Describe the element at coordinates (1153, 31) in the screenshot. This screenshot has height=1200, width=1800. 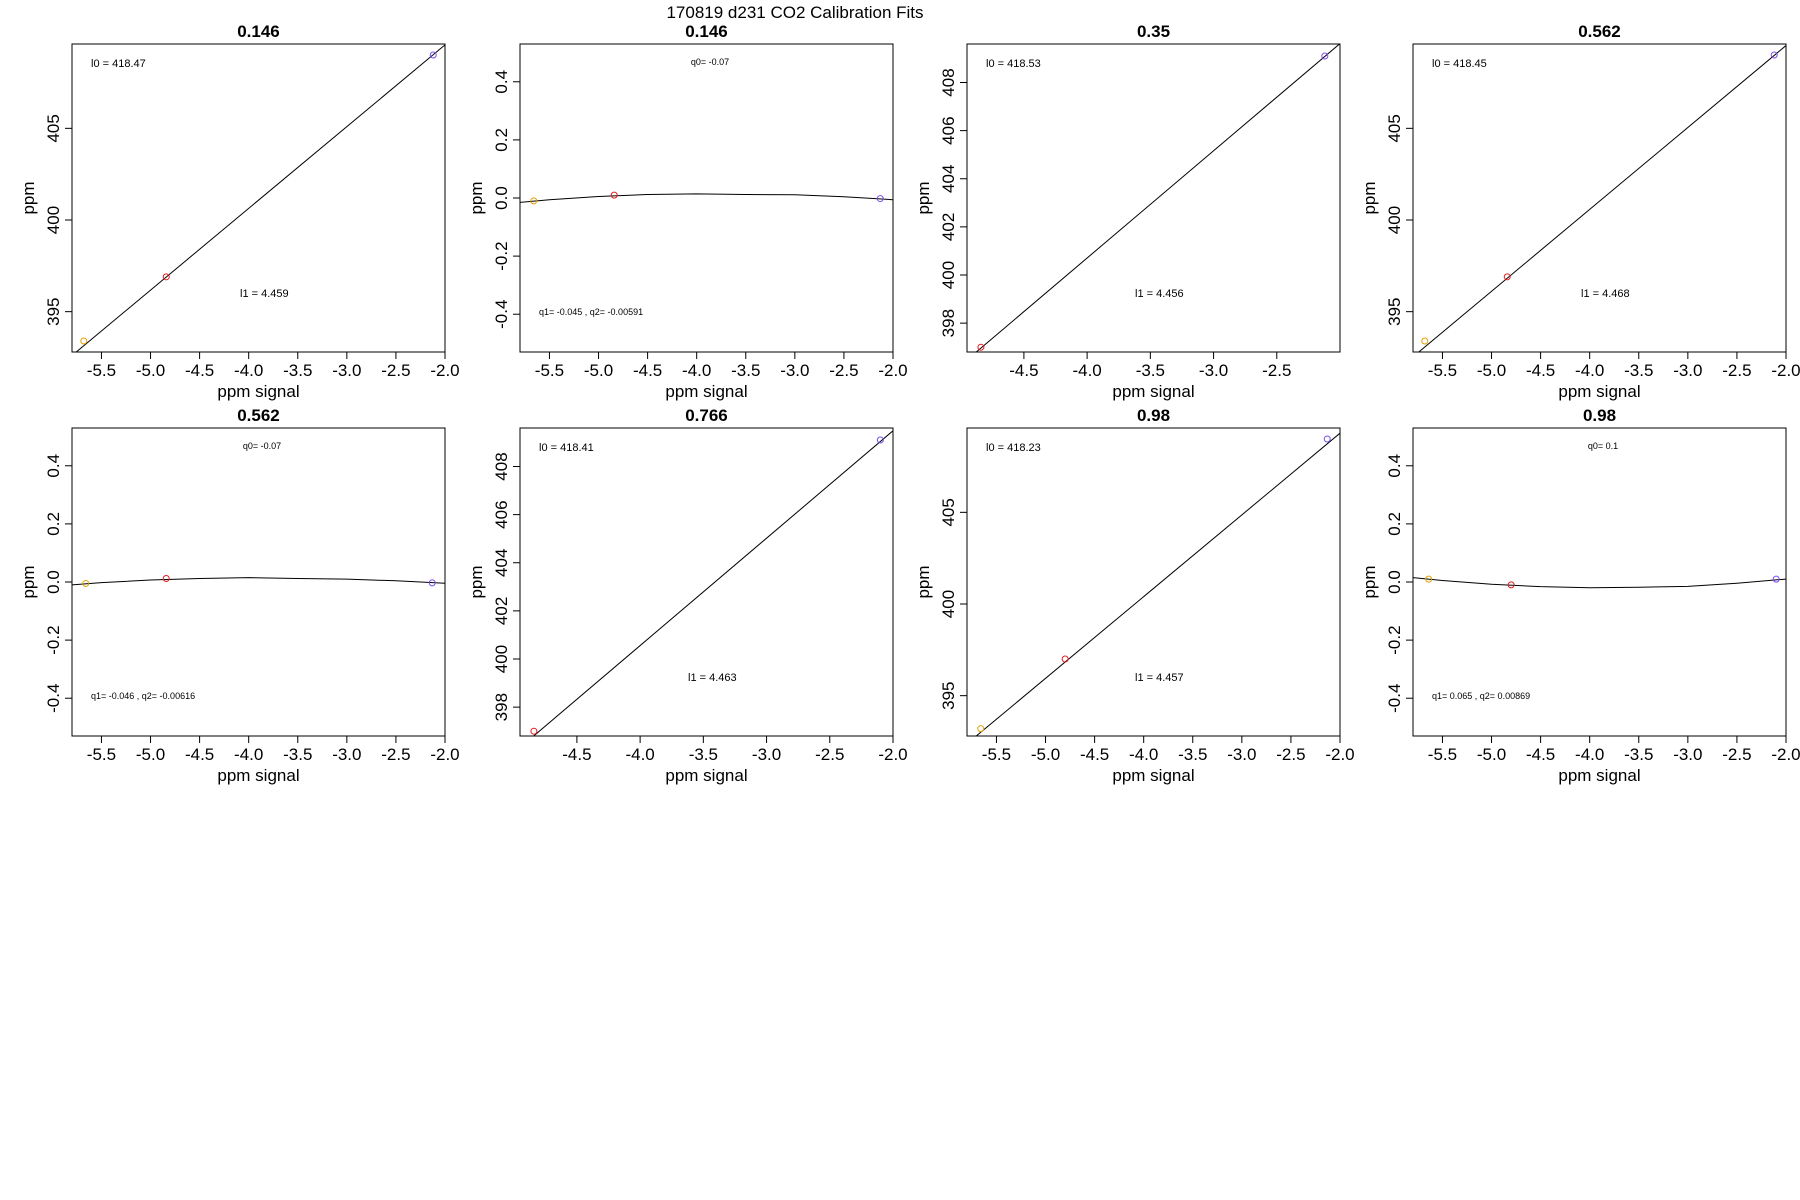
I see `panel-title: 0.35` at that location.